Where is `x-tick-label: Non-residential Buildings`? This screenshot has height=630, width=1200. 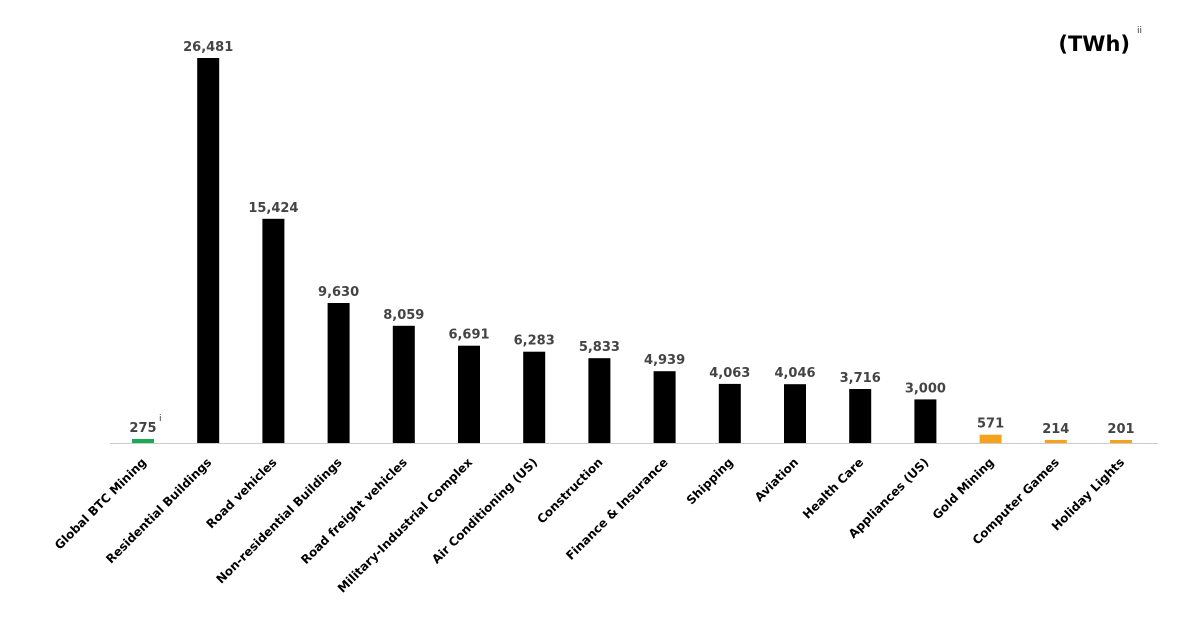 x-tick-label: Non-residential Buildings is located at coordinates (279, 520).